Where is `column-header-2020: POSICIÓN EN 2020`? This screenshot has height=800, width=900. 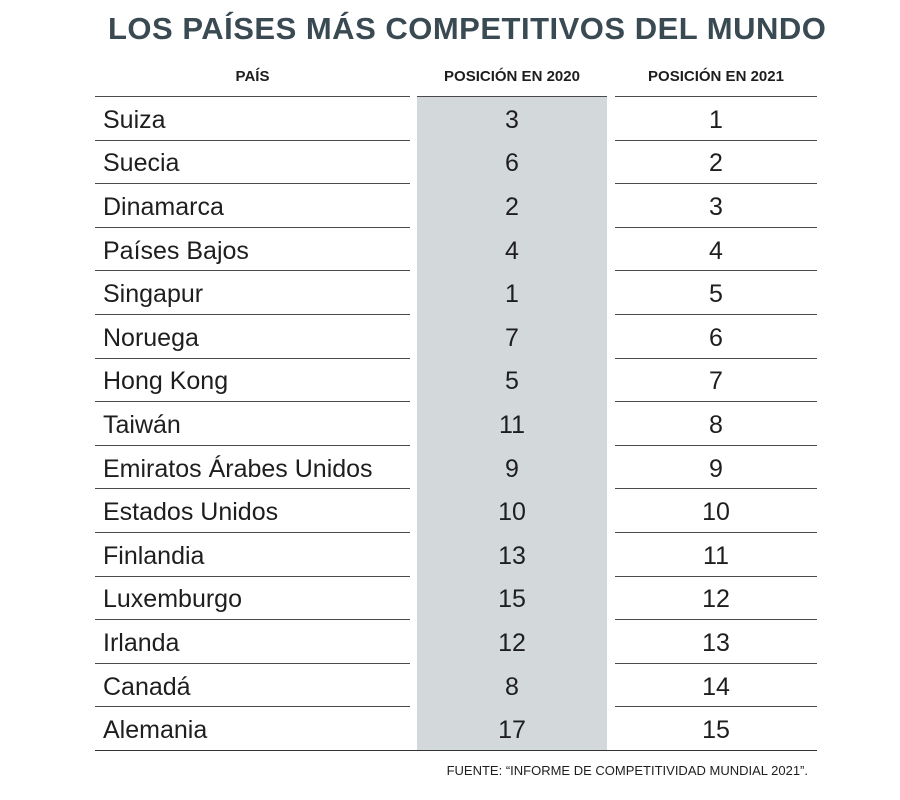 column-header-2020: POSICIÓN EN 2020 is located at coordinates (512, 76).